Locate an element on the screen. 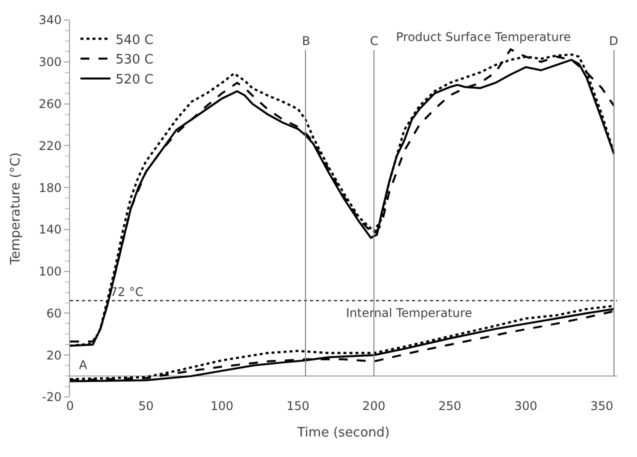 The image size is (637, 457). y-tick-label: 60 is located at coordinates (54, 313).